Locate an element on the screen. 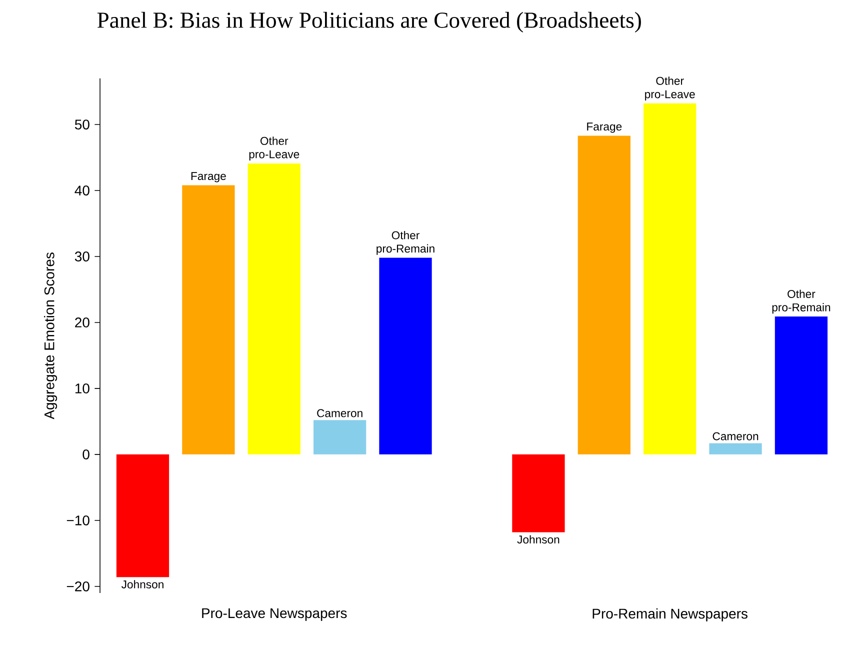  series-label: Johnson is located at coordinates (538, 539).